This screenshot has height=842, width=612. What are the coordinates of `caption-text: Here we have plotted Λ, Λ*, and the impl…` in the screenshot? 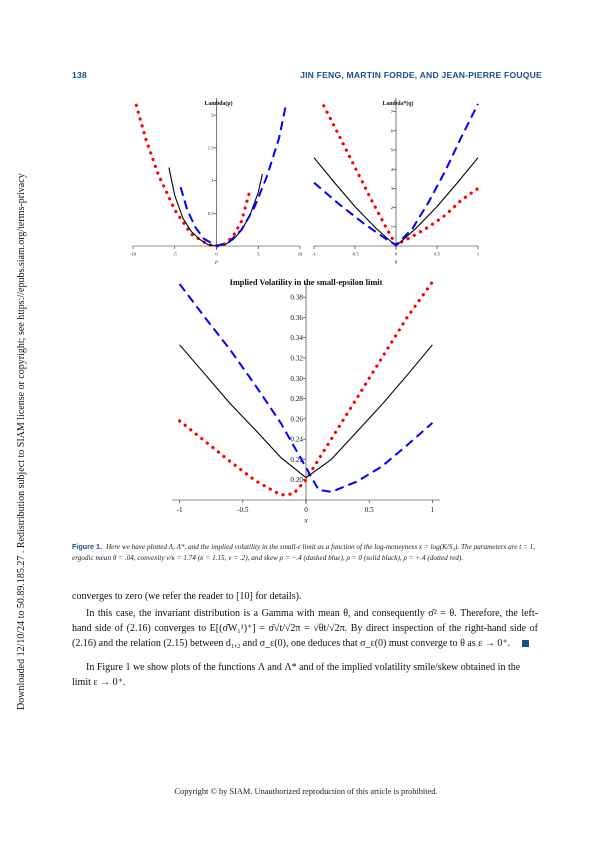 It's located at (304, 552).